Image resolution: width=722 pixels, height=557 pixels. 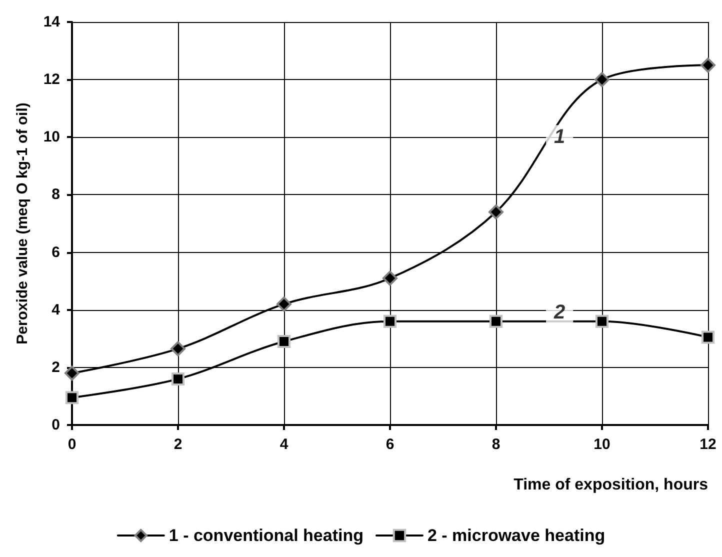 What do you see at coordinates (56, 367) in the screenshot?
I see `y-tick-label: 2` at bounding box center [56, 367].